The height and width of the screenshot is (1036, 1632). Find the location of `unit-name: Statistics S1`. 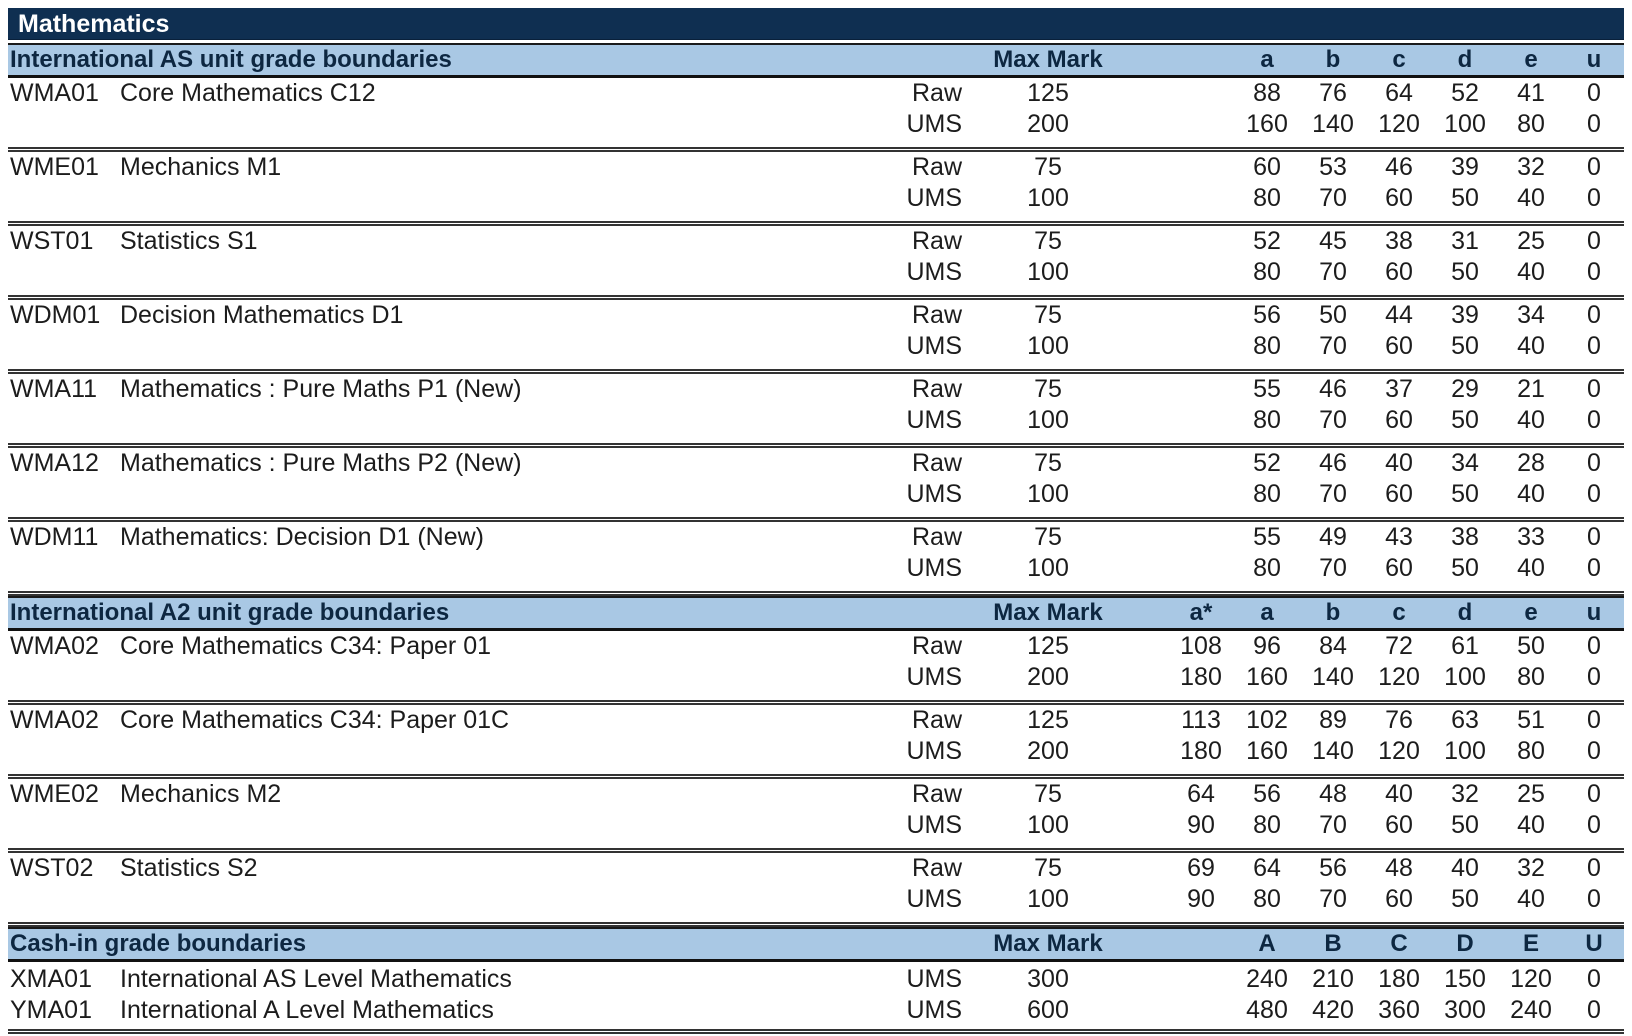

unit-name: Statistics S1 is located at coordinates (189, 241).